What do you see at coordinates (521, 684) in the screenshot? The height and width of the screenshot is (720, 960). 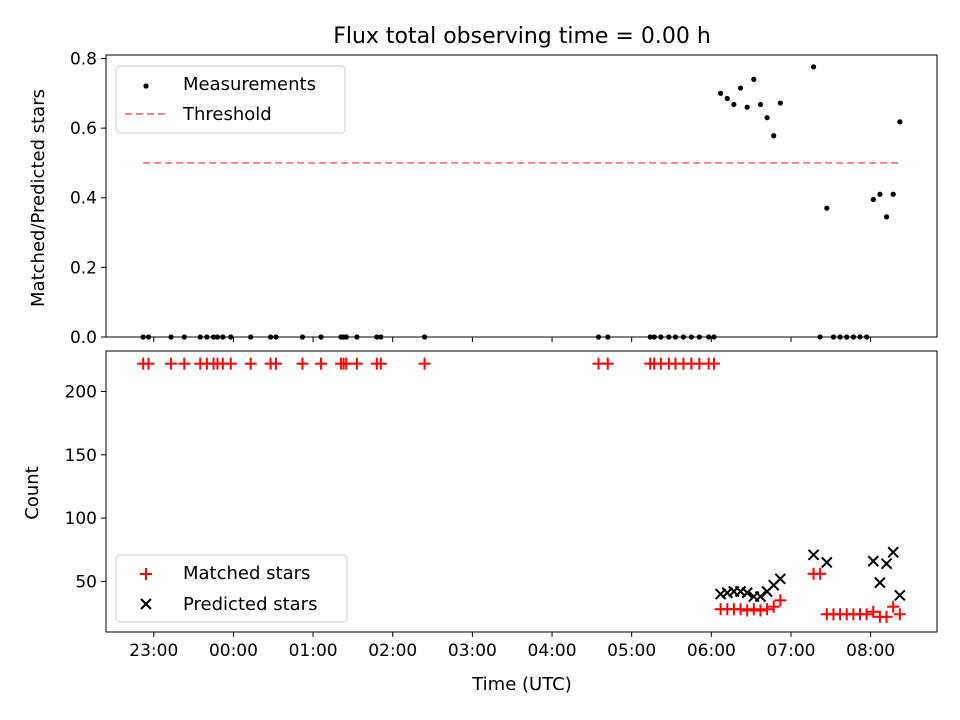 I see `bottom-panel-xlabel: Time (UTC)` at bounding box center [521, 684].